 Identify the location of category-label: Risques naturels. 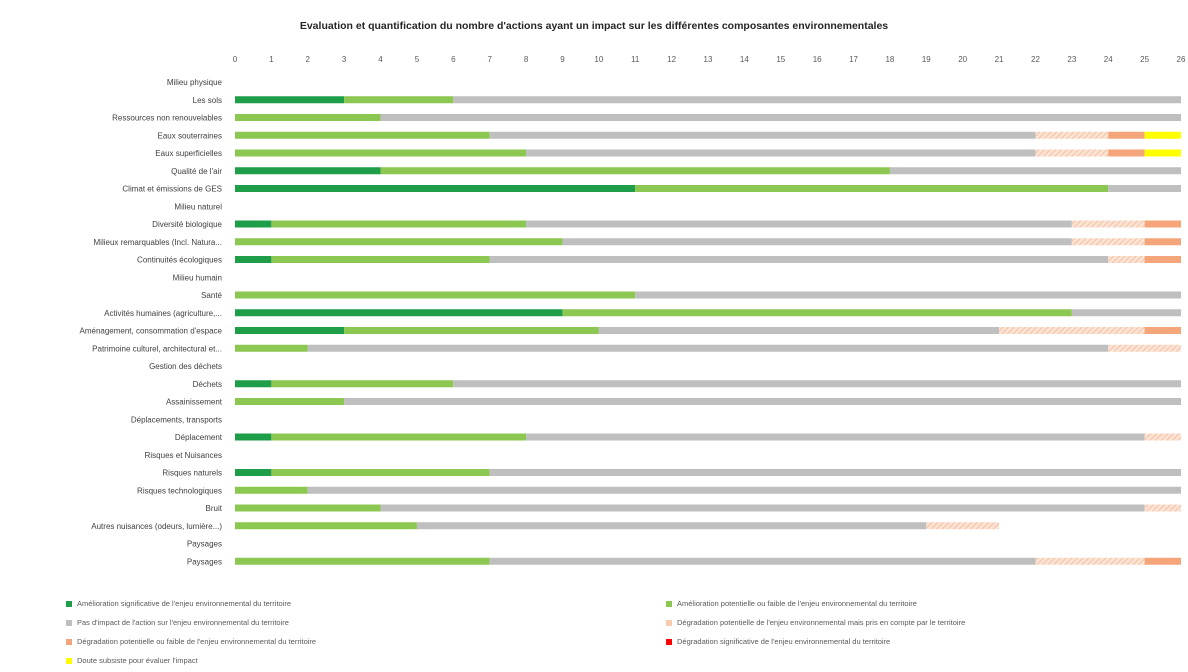
(192, 473).